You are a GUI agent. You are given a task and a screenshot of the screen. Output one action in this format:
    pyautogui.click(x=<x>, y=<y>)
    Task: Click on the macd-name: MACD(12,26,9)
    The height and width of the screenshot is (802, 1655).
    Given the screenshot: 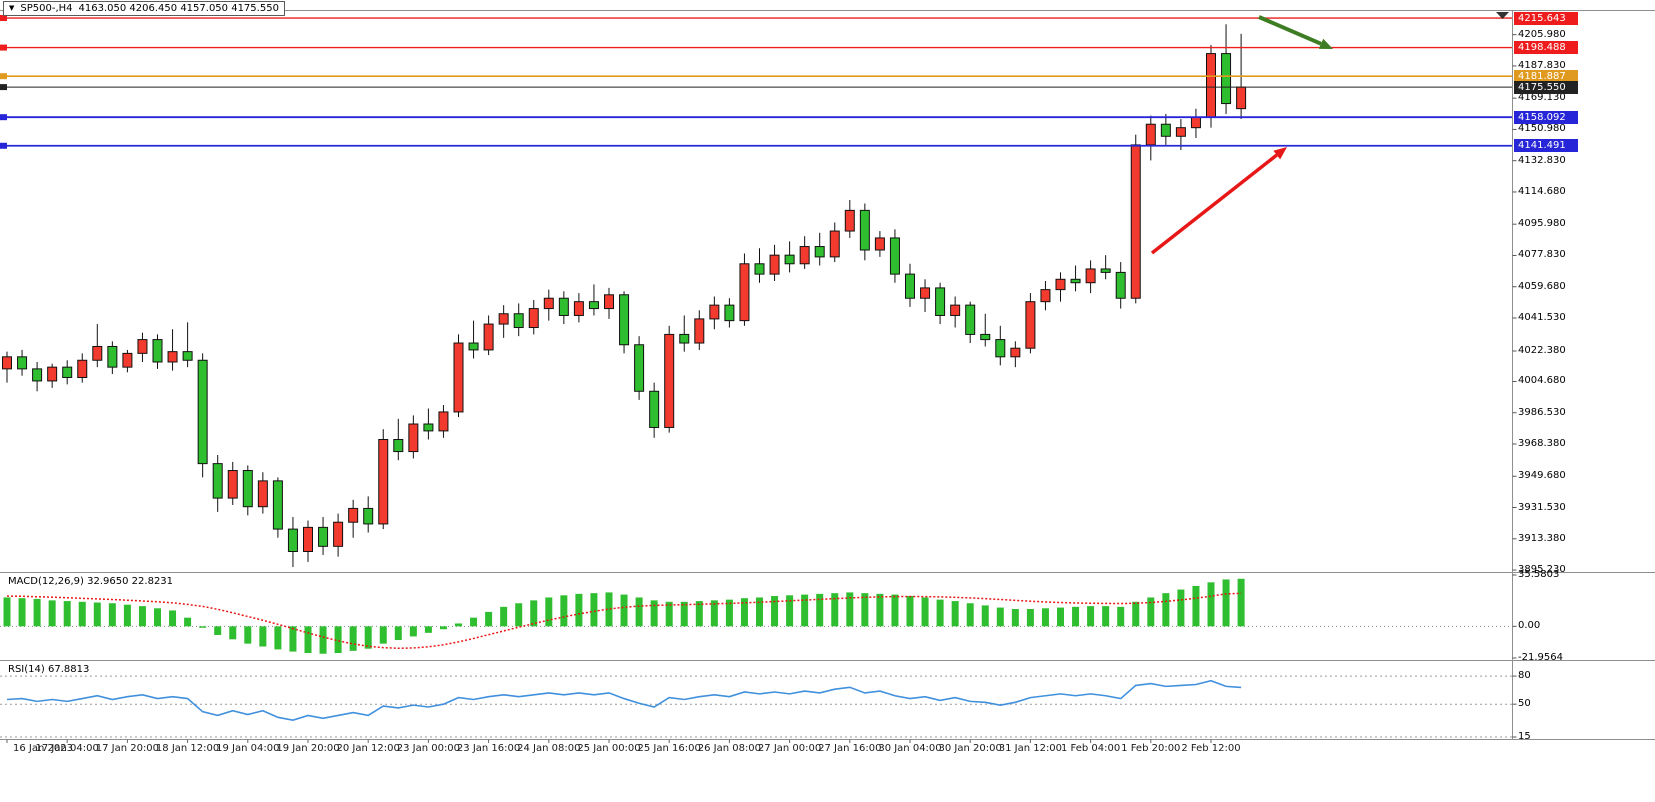 What is the action you would take?
    pyautogui.click(x=46, y=581)
    